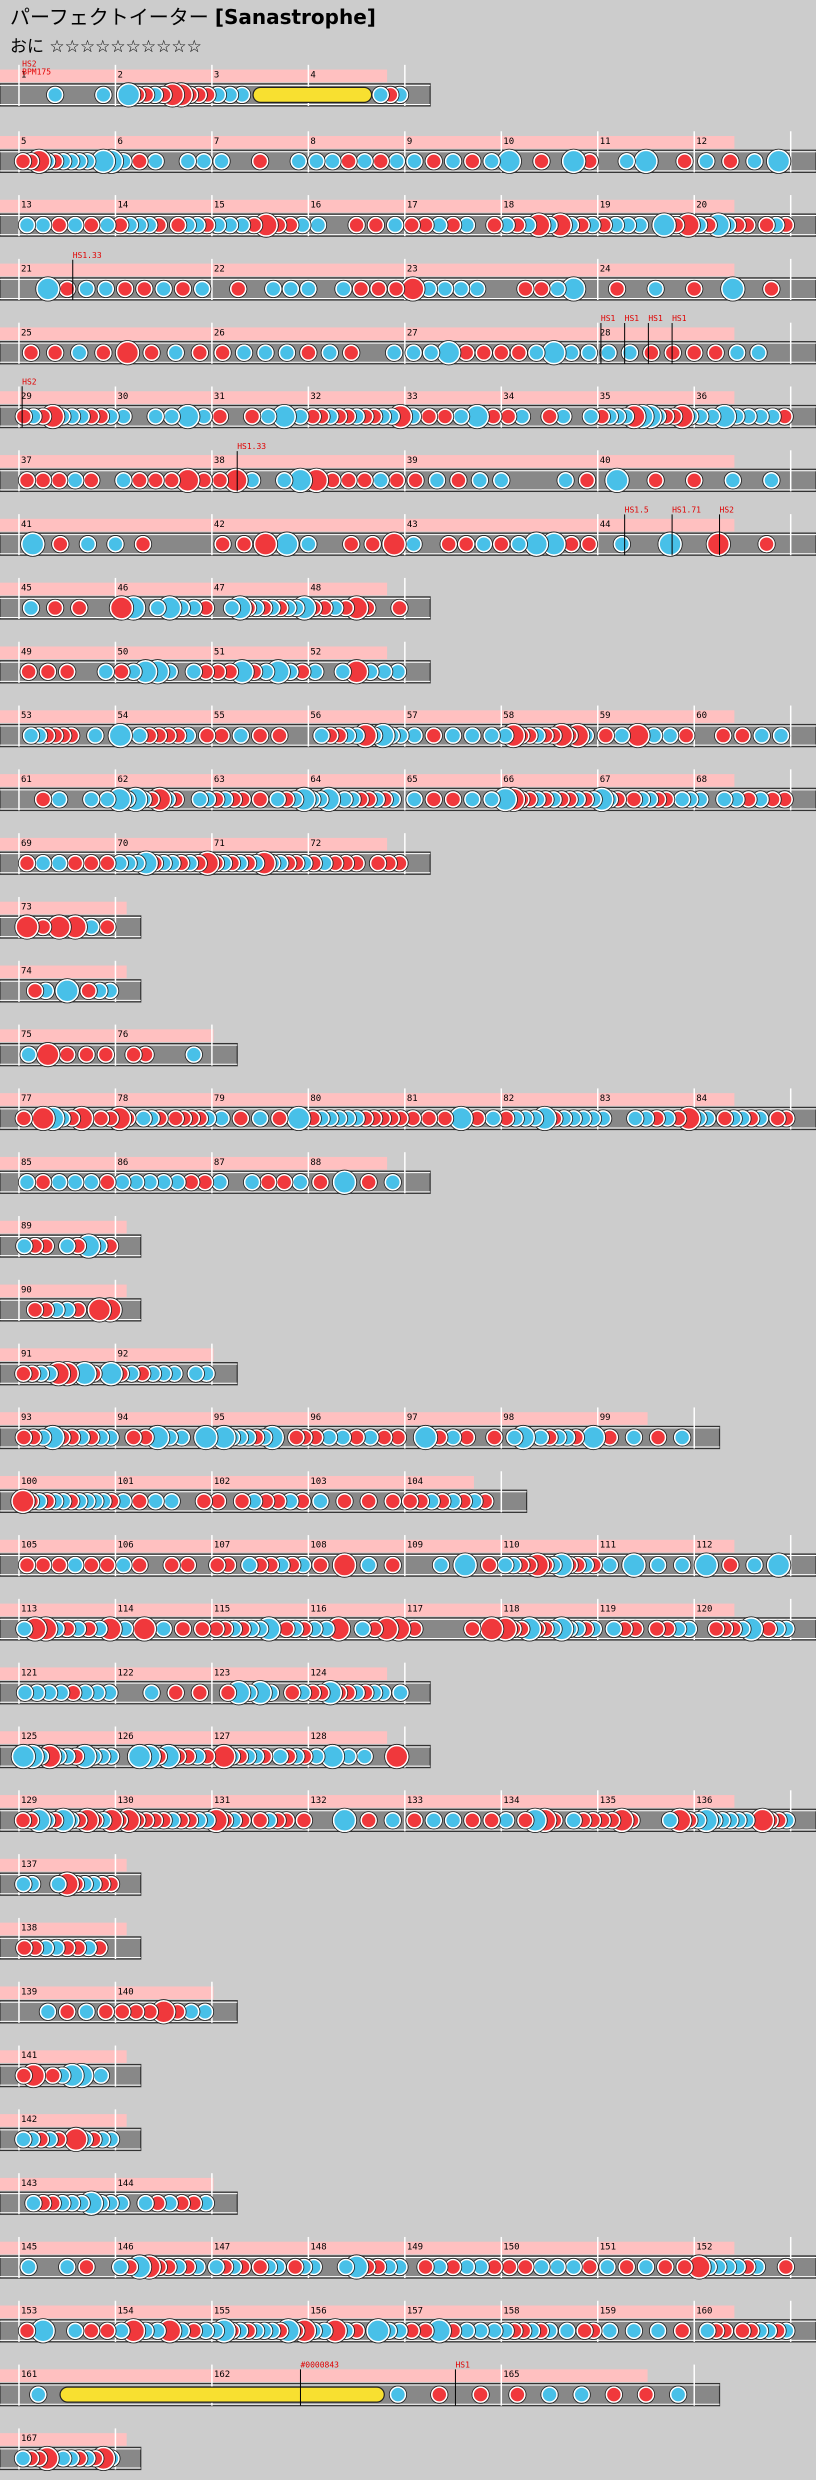 The image size is (816, 2480). Describe the element at coordinates (315, 652) in the screenshot. I see `measure-number: 52` at that location.